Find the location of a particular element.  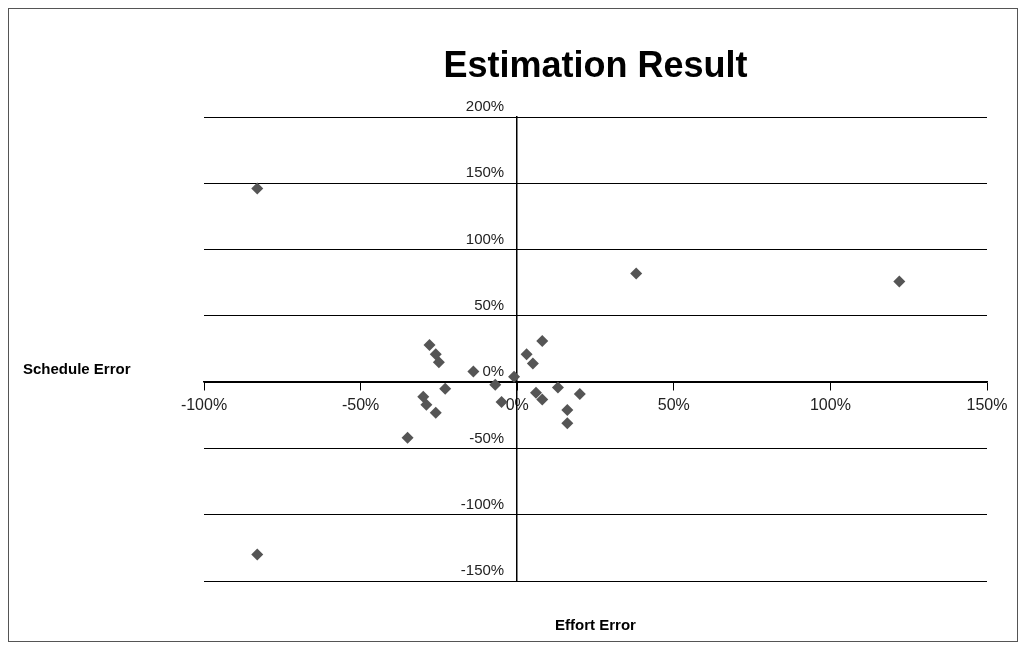

x-tick-label: 150% is located at coordinates (987, 405).